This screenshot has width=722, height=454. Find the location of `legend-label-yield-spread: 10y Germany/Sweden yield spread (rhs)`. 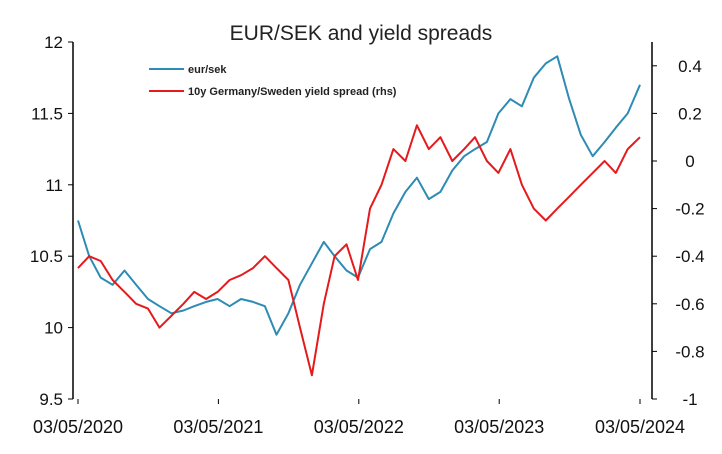

legend-label-yield-spread: 10y Germany/Sweden yield spread (rhs) is located at coordinates (292, 92).